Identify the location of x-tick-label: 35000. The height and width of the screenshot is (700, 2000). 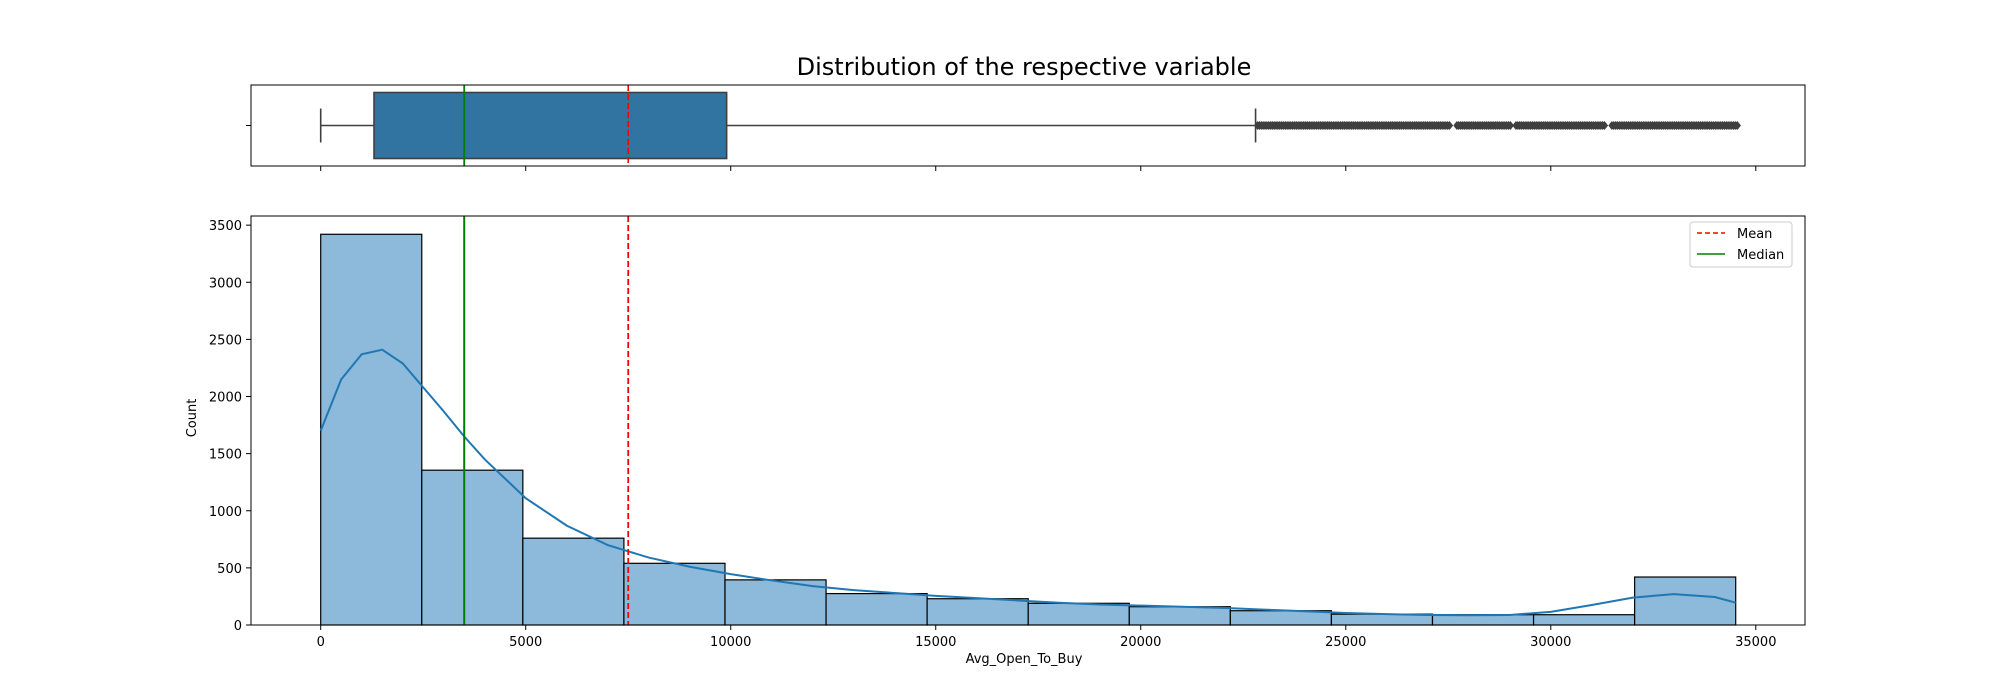
(1755, 642).